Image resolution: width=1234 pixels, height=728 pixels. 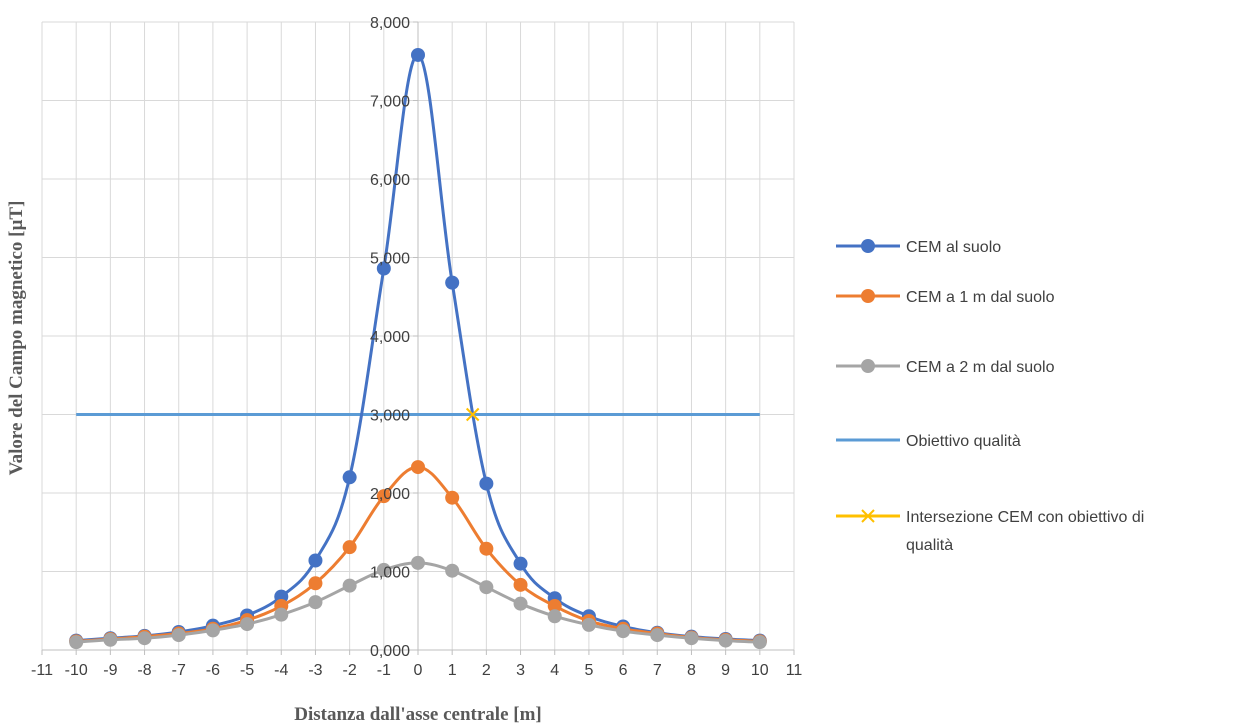 What do you see at coordinates (390, 23) in the screenshot?
I see `y-tick-label: 8,000` at bounding box center [390, 23].